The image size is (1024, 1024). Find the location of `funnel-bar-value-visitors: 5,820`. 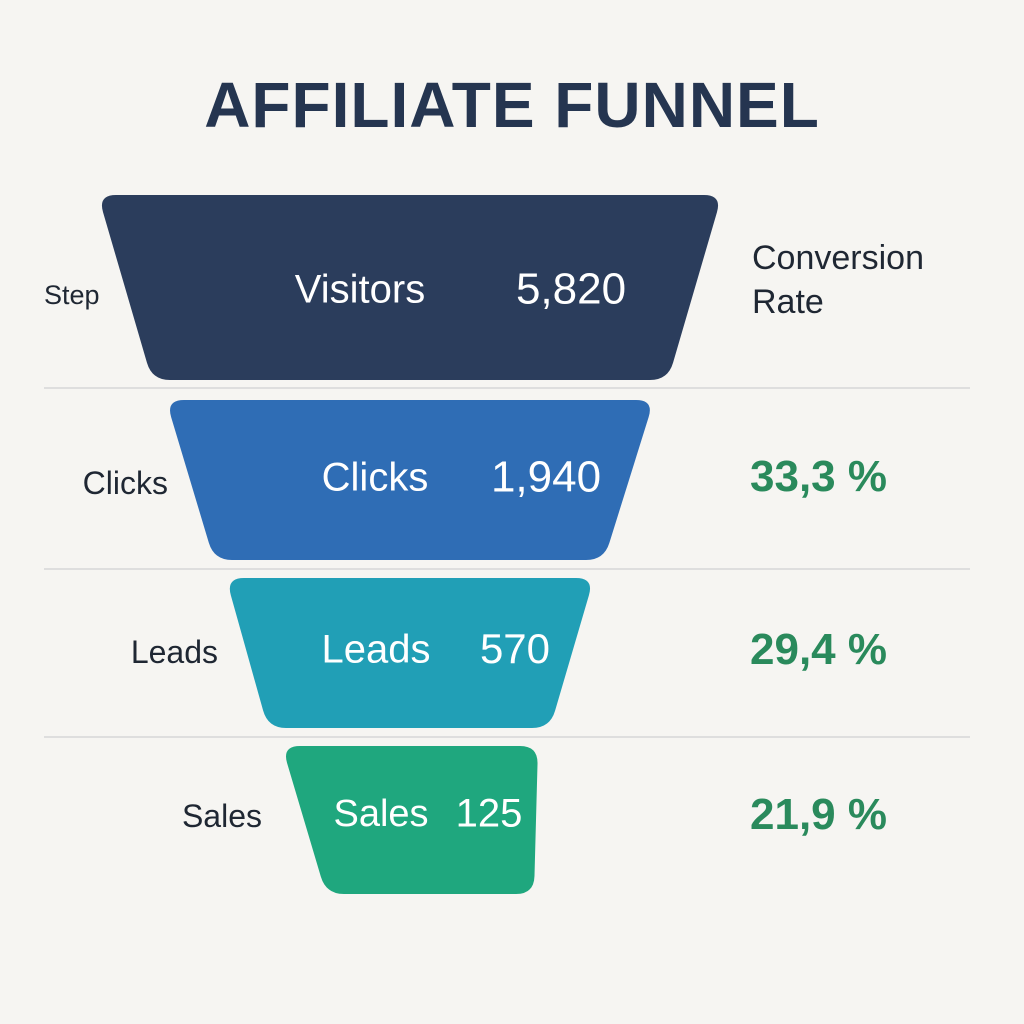

funnel-bar-value-visitors: 5,820 is located at coordinates (571, 289).